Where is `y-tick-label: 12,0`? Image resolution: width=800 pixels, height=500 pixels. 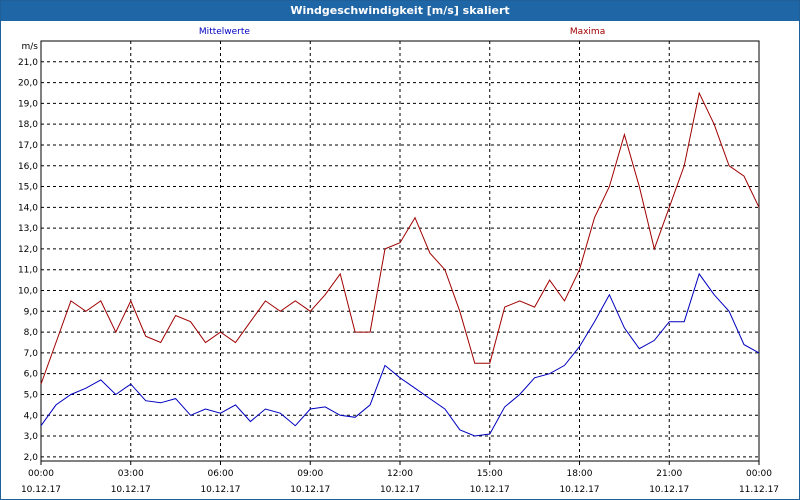
y-tick-label: 12,0 is located at coordinates (28, 250).